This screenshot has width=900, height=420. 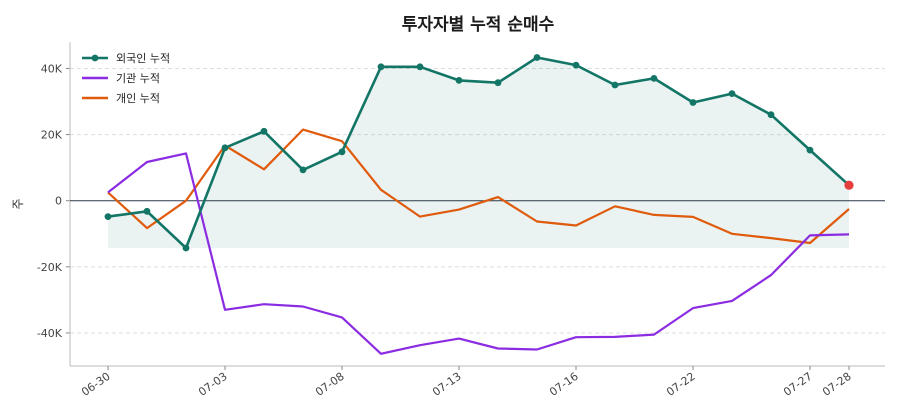 I want to click on x-tick-label: 07-28, so click(x=837, y=384).